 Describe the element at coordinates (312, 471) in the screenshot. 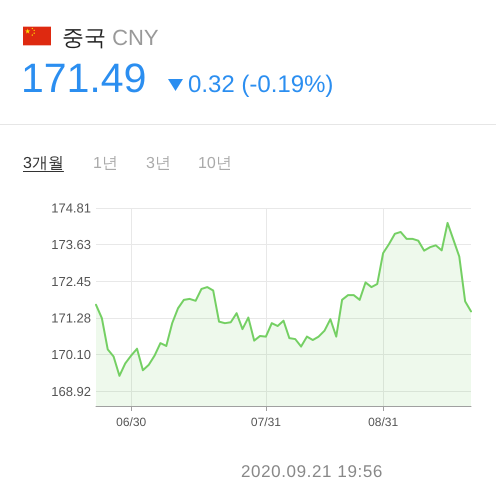

I see `text: 2020.09.21 19:56` at that location.